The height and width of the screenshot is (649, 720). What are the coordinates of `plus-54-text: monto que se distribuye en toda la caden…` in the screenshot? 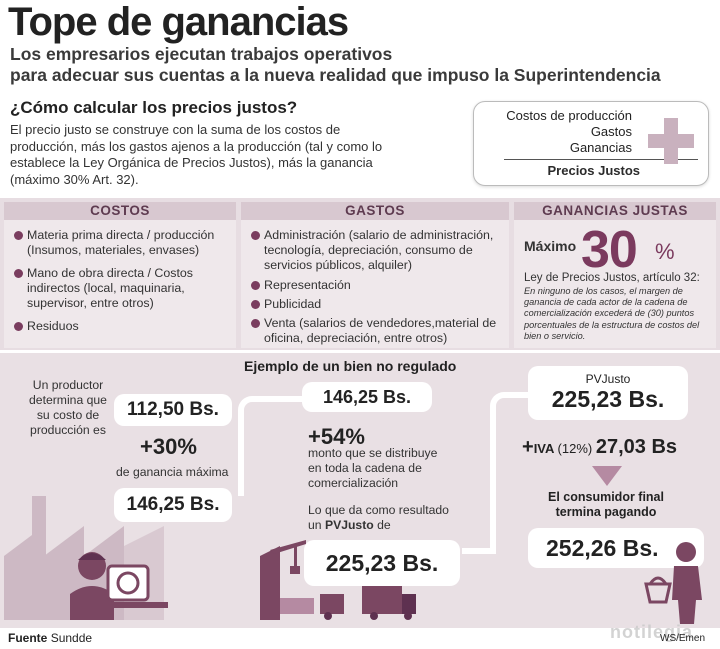 It's located at (373, 468).